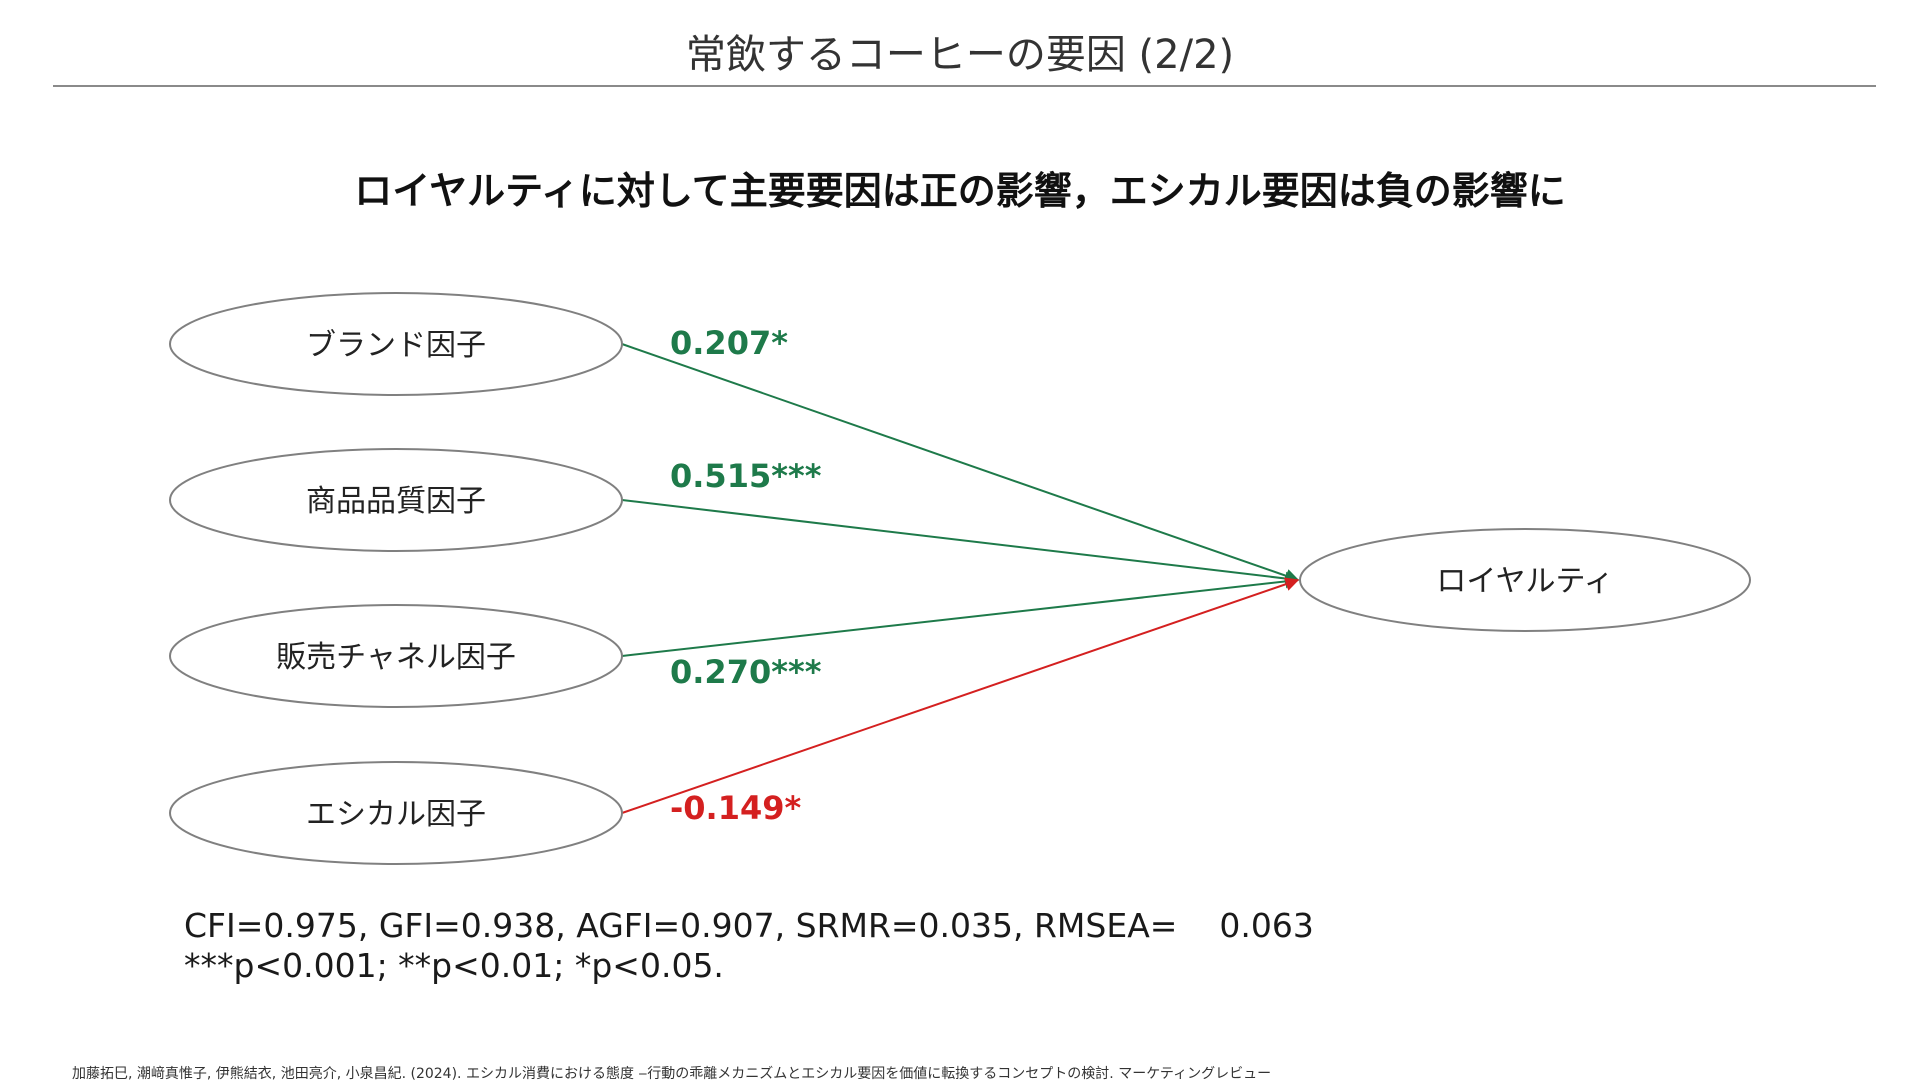  I want to click on node-loyalty: ロイヤルティ, so click(1525, 580).